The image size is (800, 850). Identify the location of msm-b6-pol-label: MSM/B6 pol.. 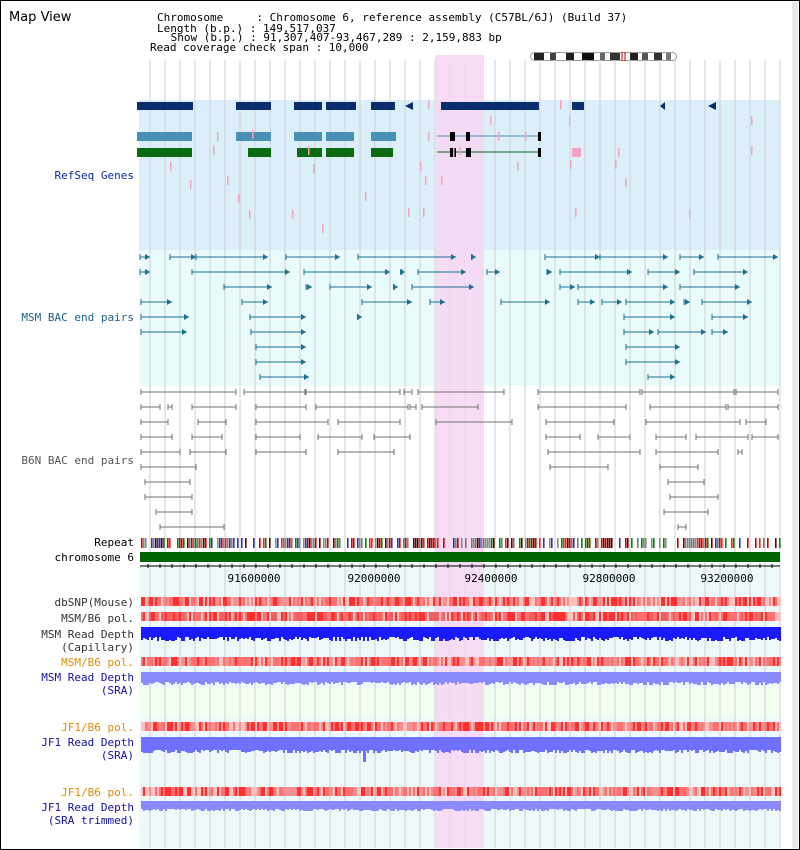
(97, 618).